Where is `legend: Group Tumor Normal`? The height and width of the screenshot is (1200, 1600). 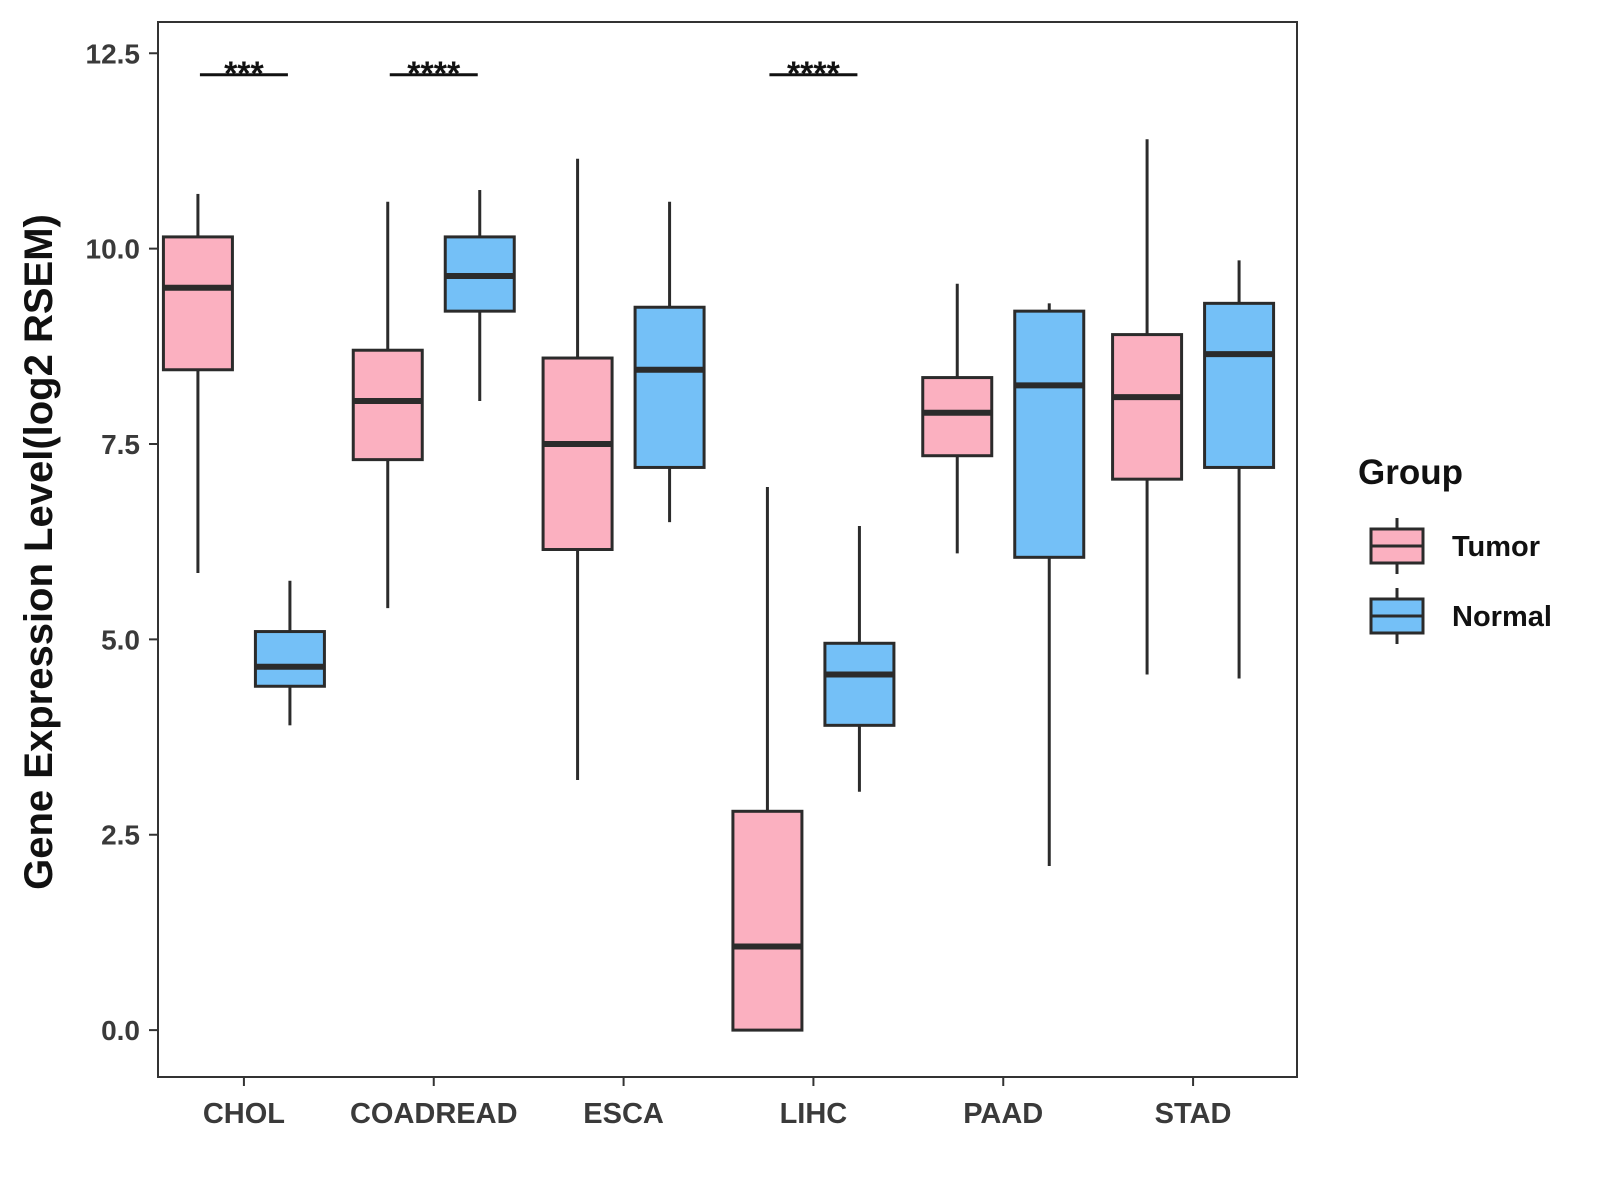
legend: Group Tumor Normal is located at coordinates (1455, 548).